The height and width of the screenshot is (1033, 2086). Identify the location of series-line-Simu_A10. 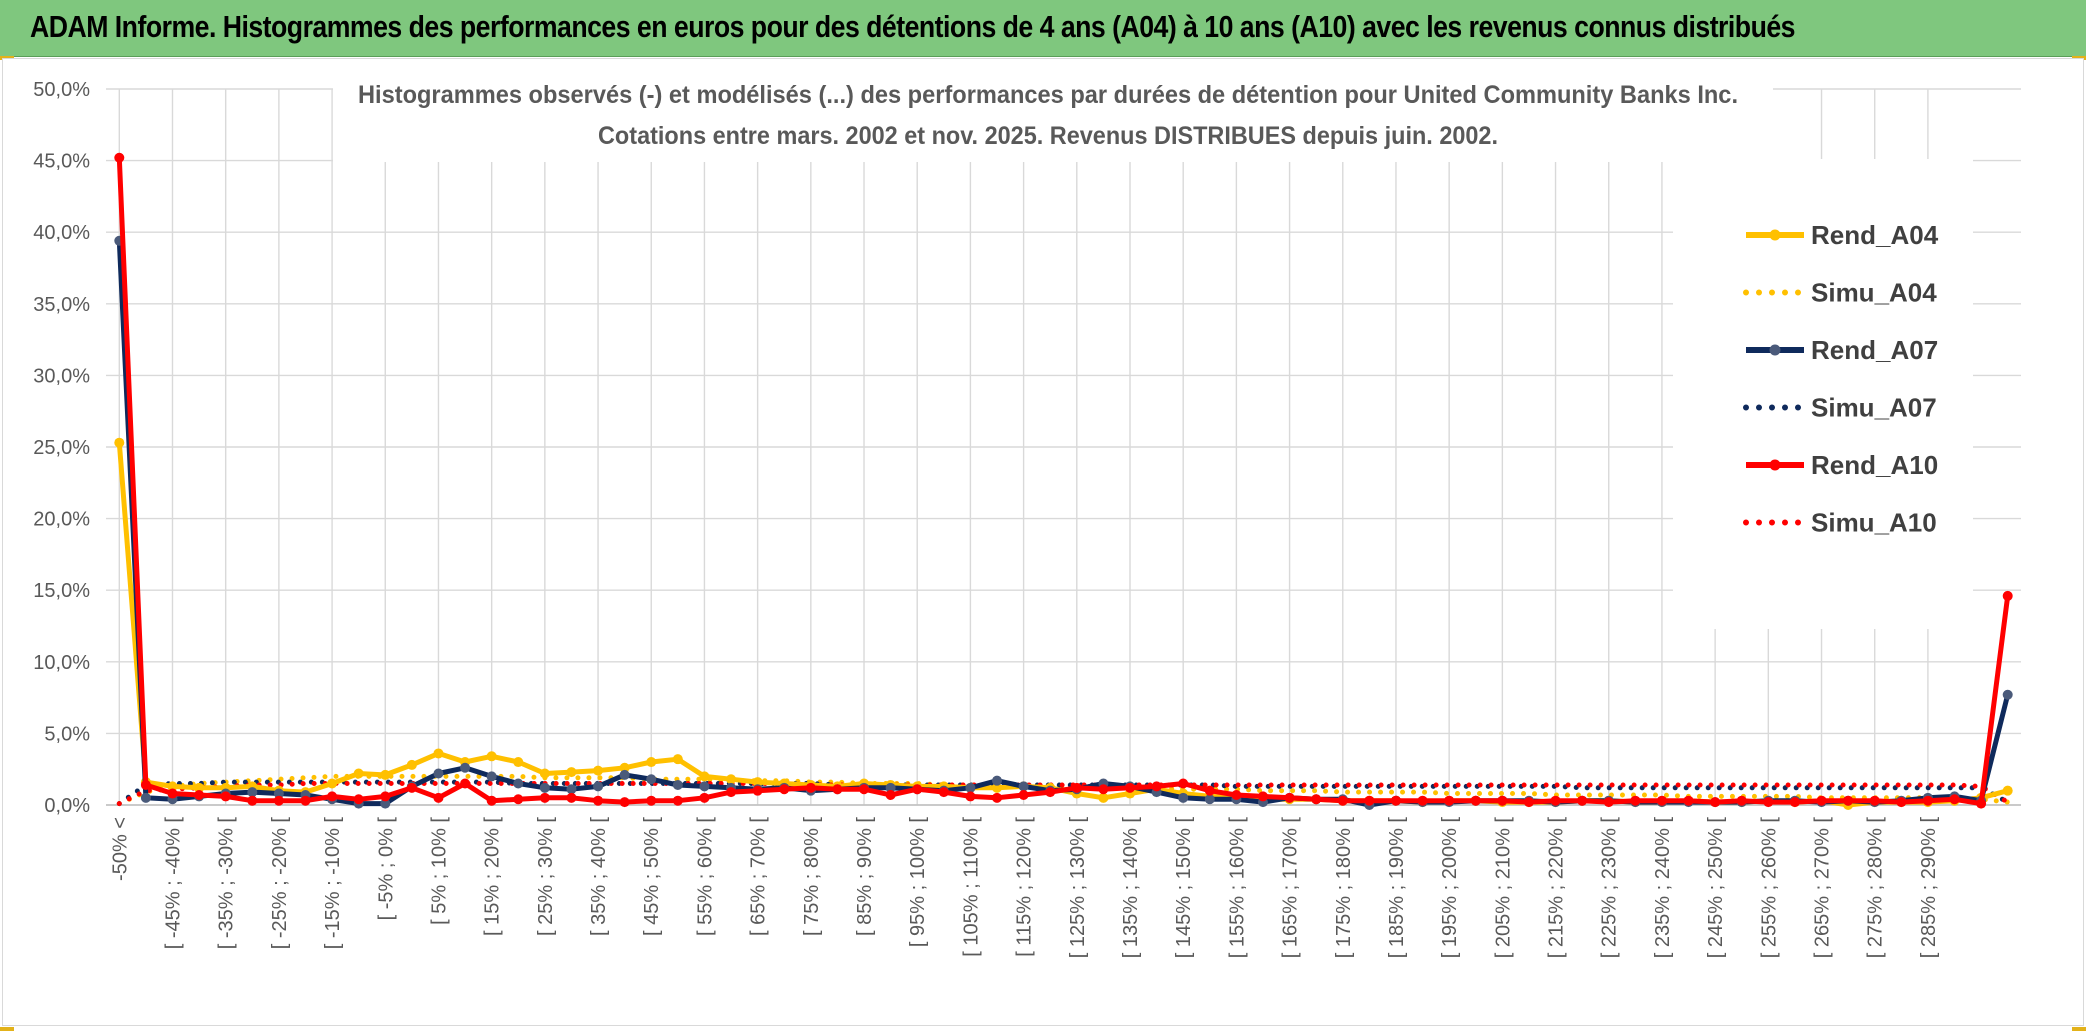
(1063, 794).